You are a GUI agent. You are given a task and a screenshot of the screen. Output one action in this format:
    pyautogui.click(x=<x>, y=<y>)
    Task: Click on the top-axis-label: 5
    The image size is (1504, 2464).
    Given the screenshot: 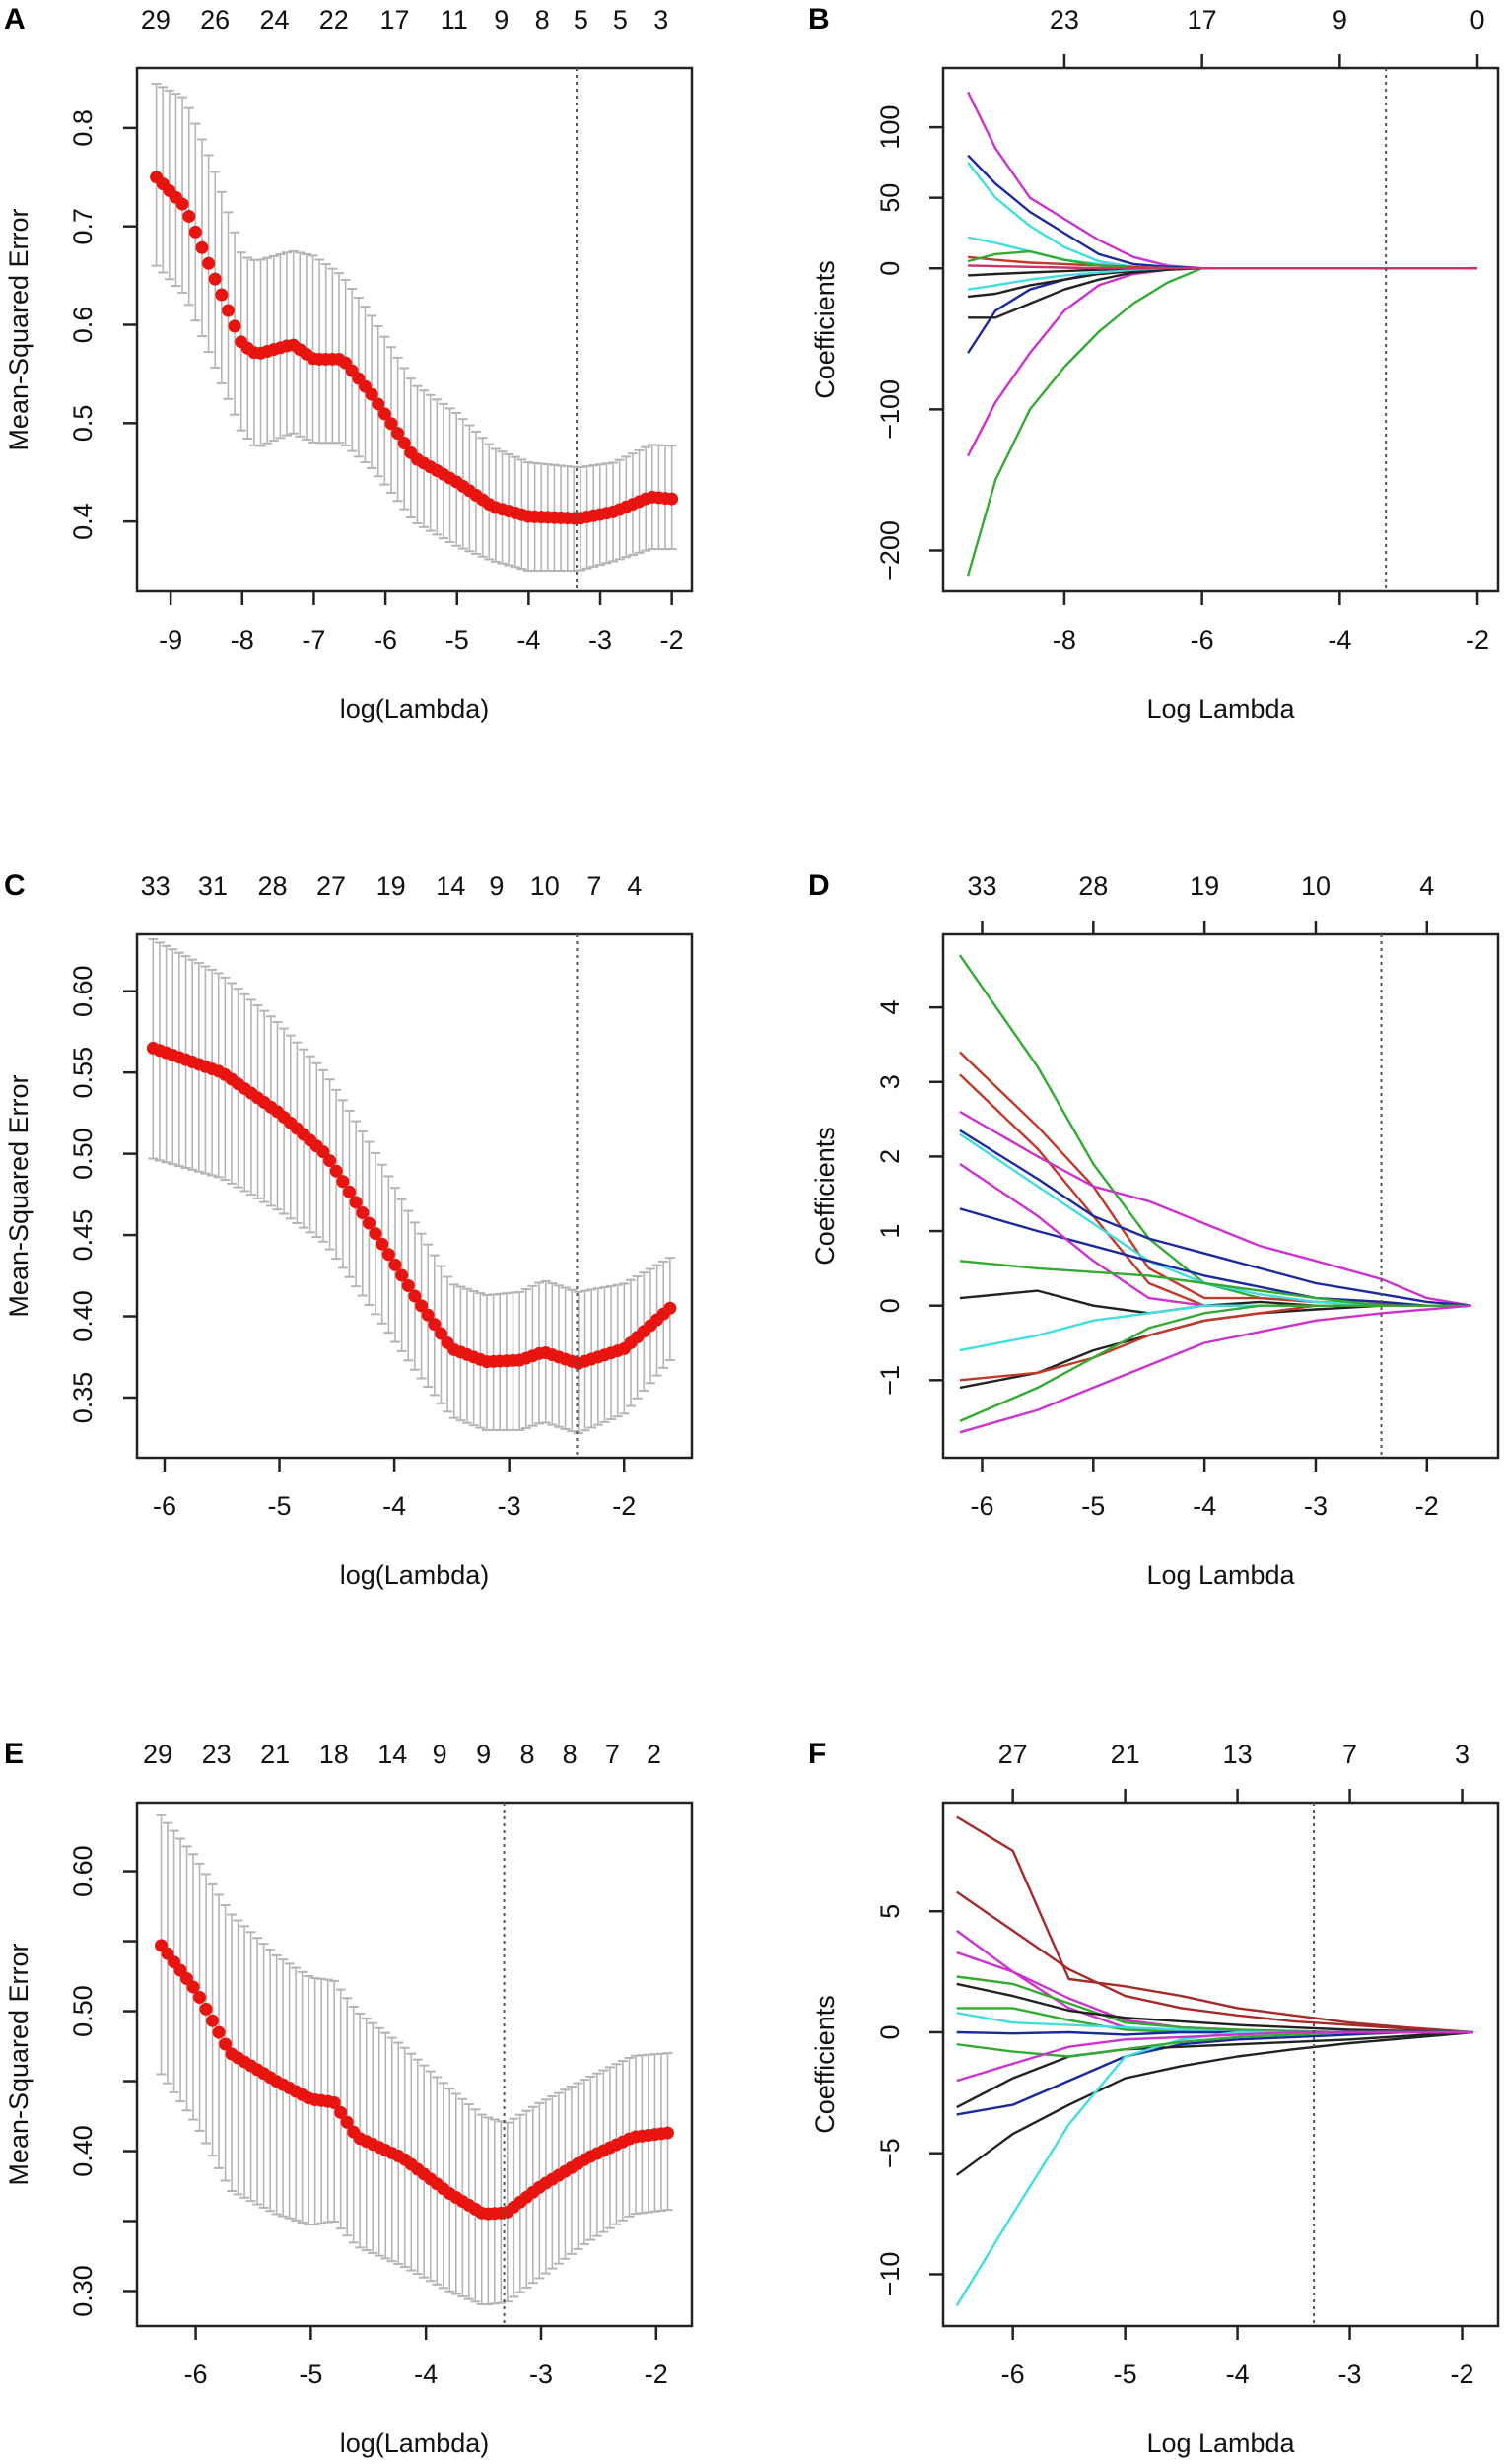 What is the action you would take?
    pyautogui.click(x=581, y=19)
    